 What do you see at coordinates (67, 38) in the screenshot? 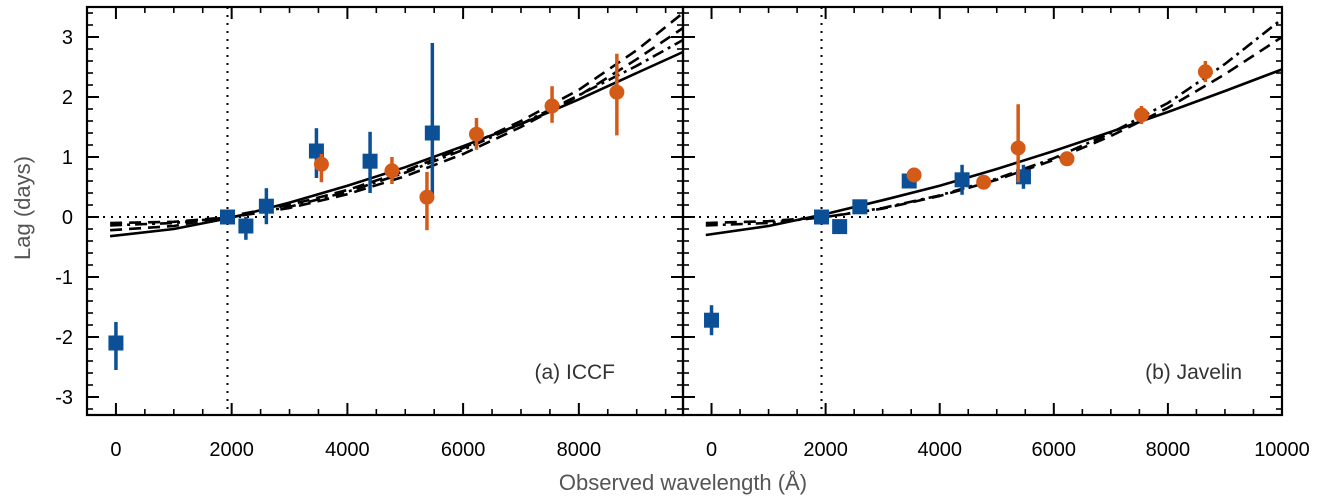
I see `y-tick-label: 3` at bounding box center [67, 38].